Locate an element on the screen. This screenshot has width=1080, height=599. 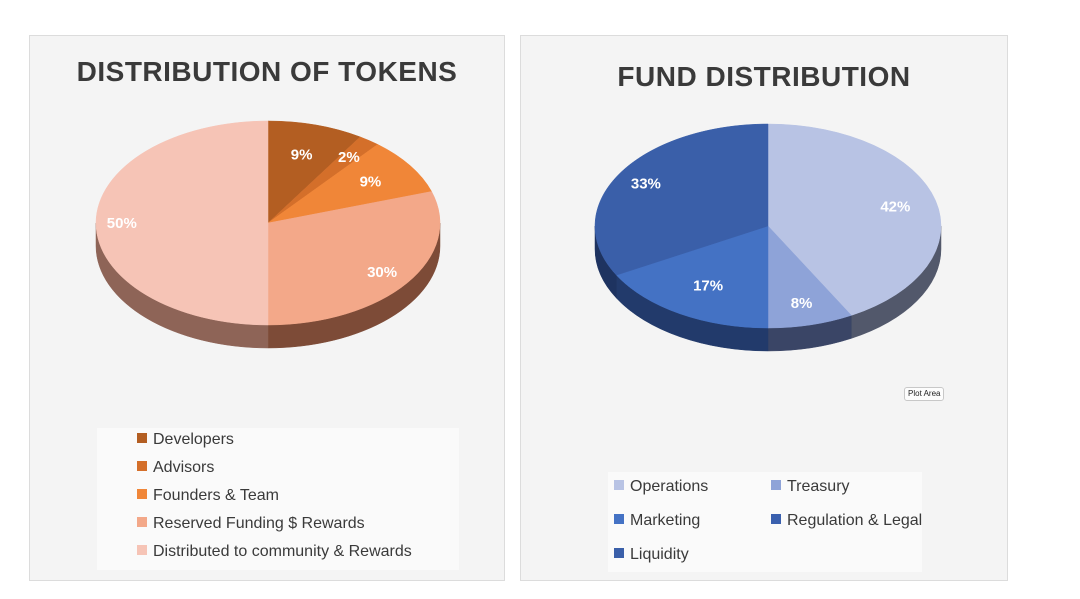
pie-slice-developers is located at coordinates (314, 172).